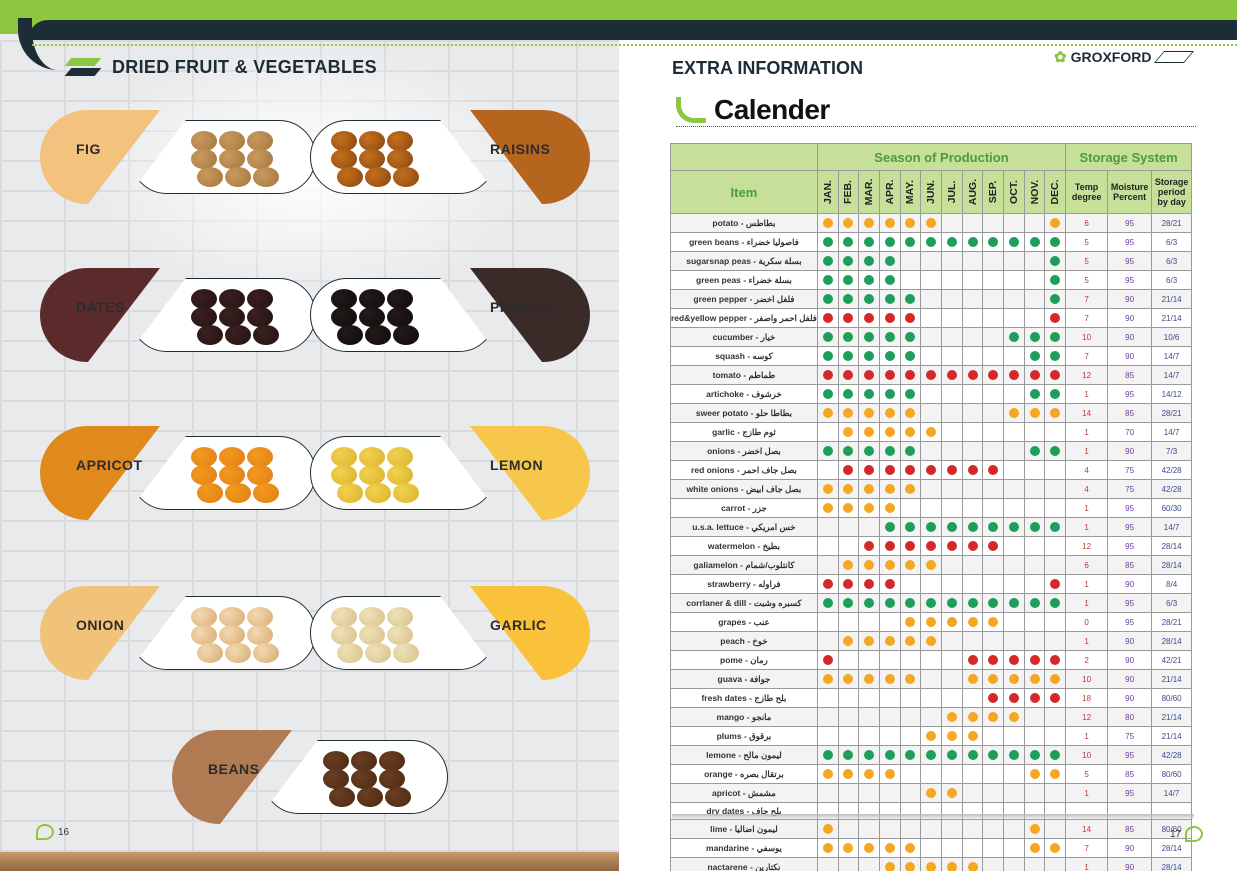 The height and width of the screenshot is (871, 1237). I want to click on item-name: mango - مانجو, so click(744, 717).